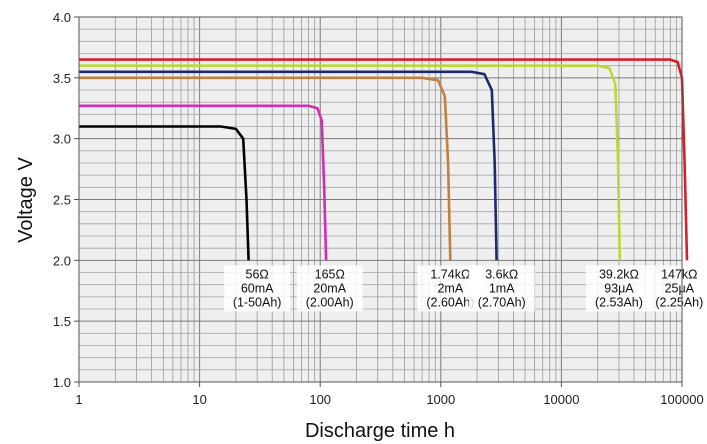 The image size is (707, 444). I want to click on annotation-line: 39.2kΩ, so click(619, 274).